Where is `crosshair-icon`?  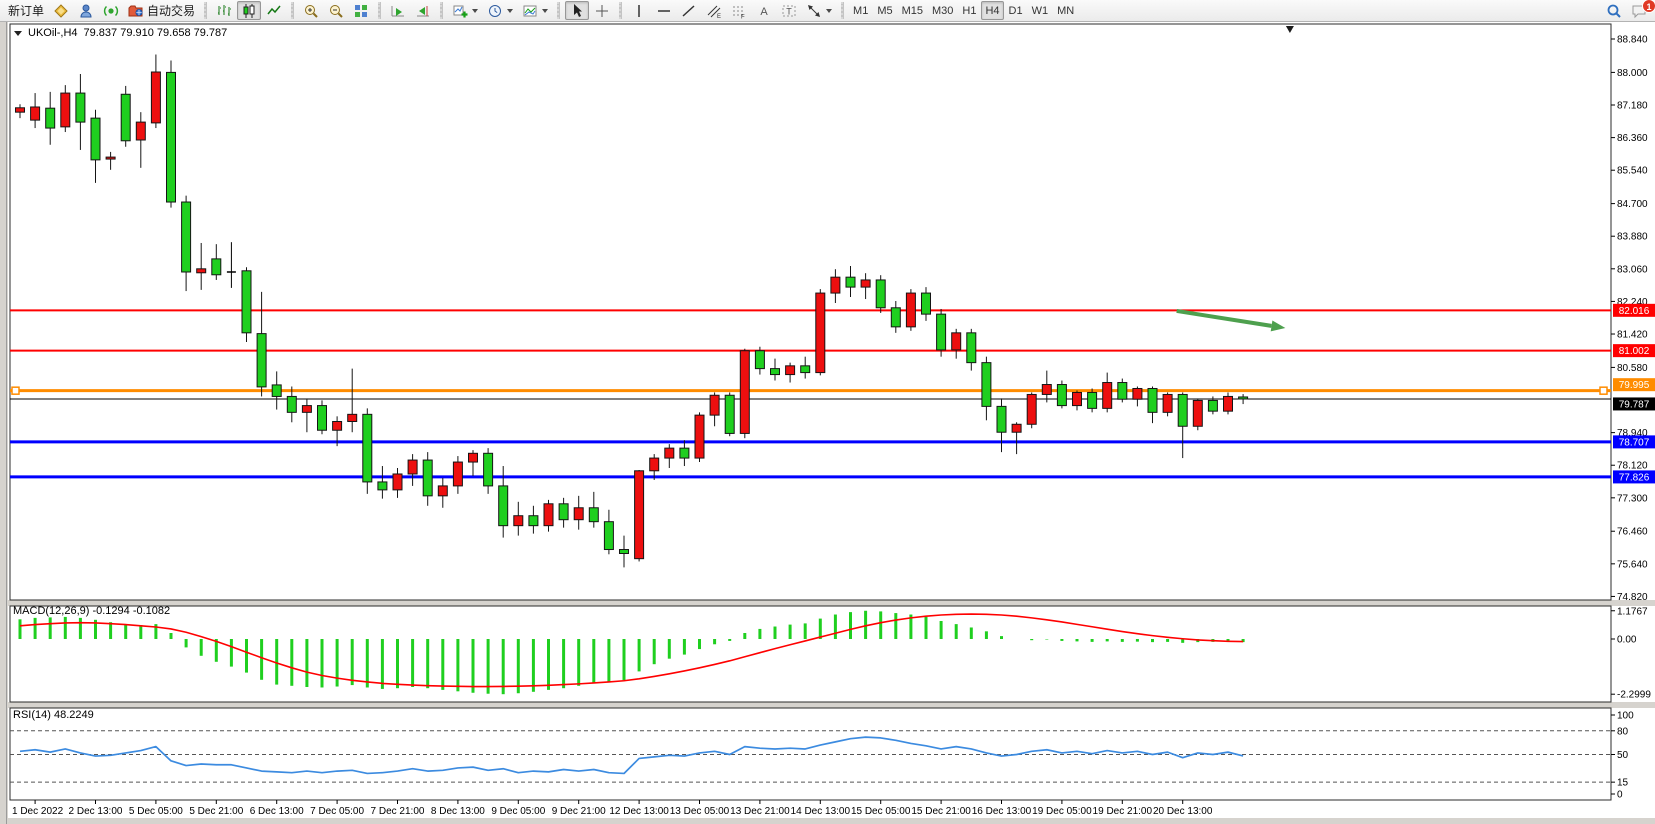 crosshair-icon is located at coordinates (602, 11).